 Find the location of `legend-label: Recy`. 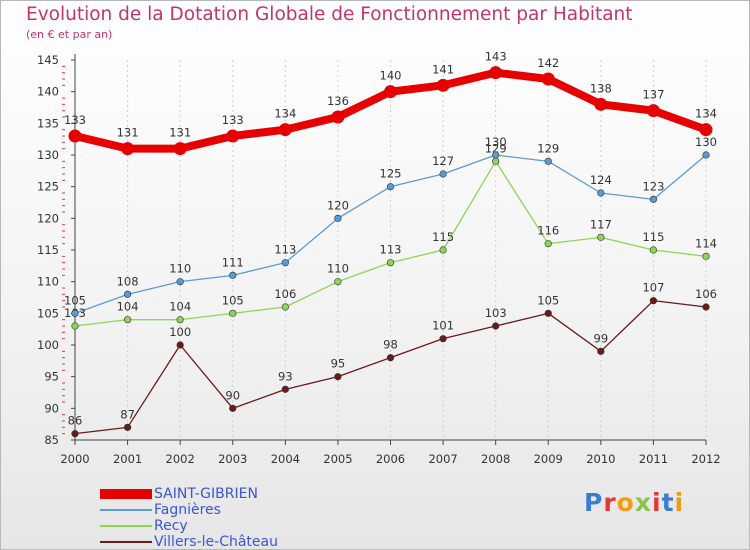

legend-label: Recy is located at coordinates (171, 526).